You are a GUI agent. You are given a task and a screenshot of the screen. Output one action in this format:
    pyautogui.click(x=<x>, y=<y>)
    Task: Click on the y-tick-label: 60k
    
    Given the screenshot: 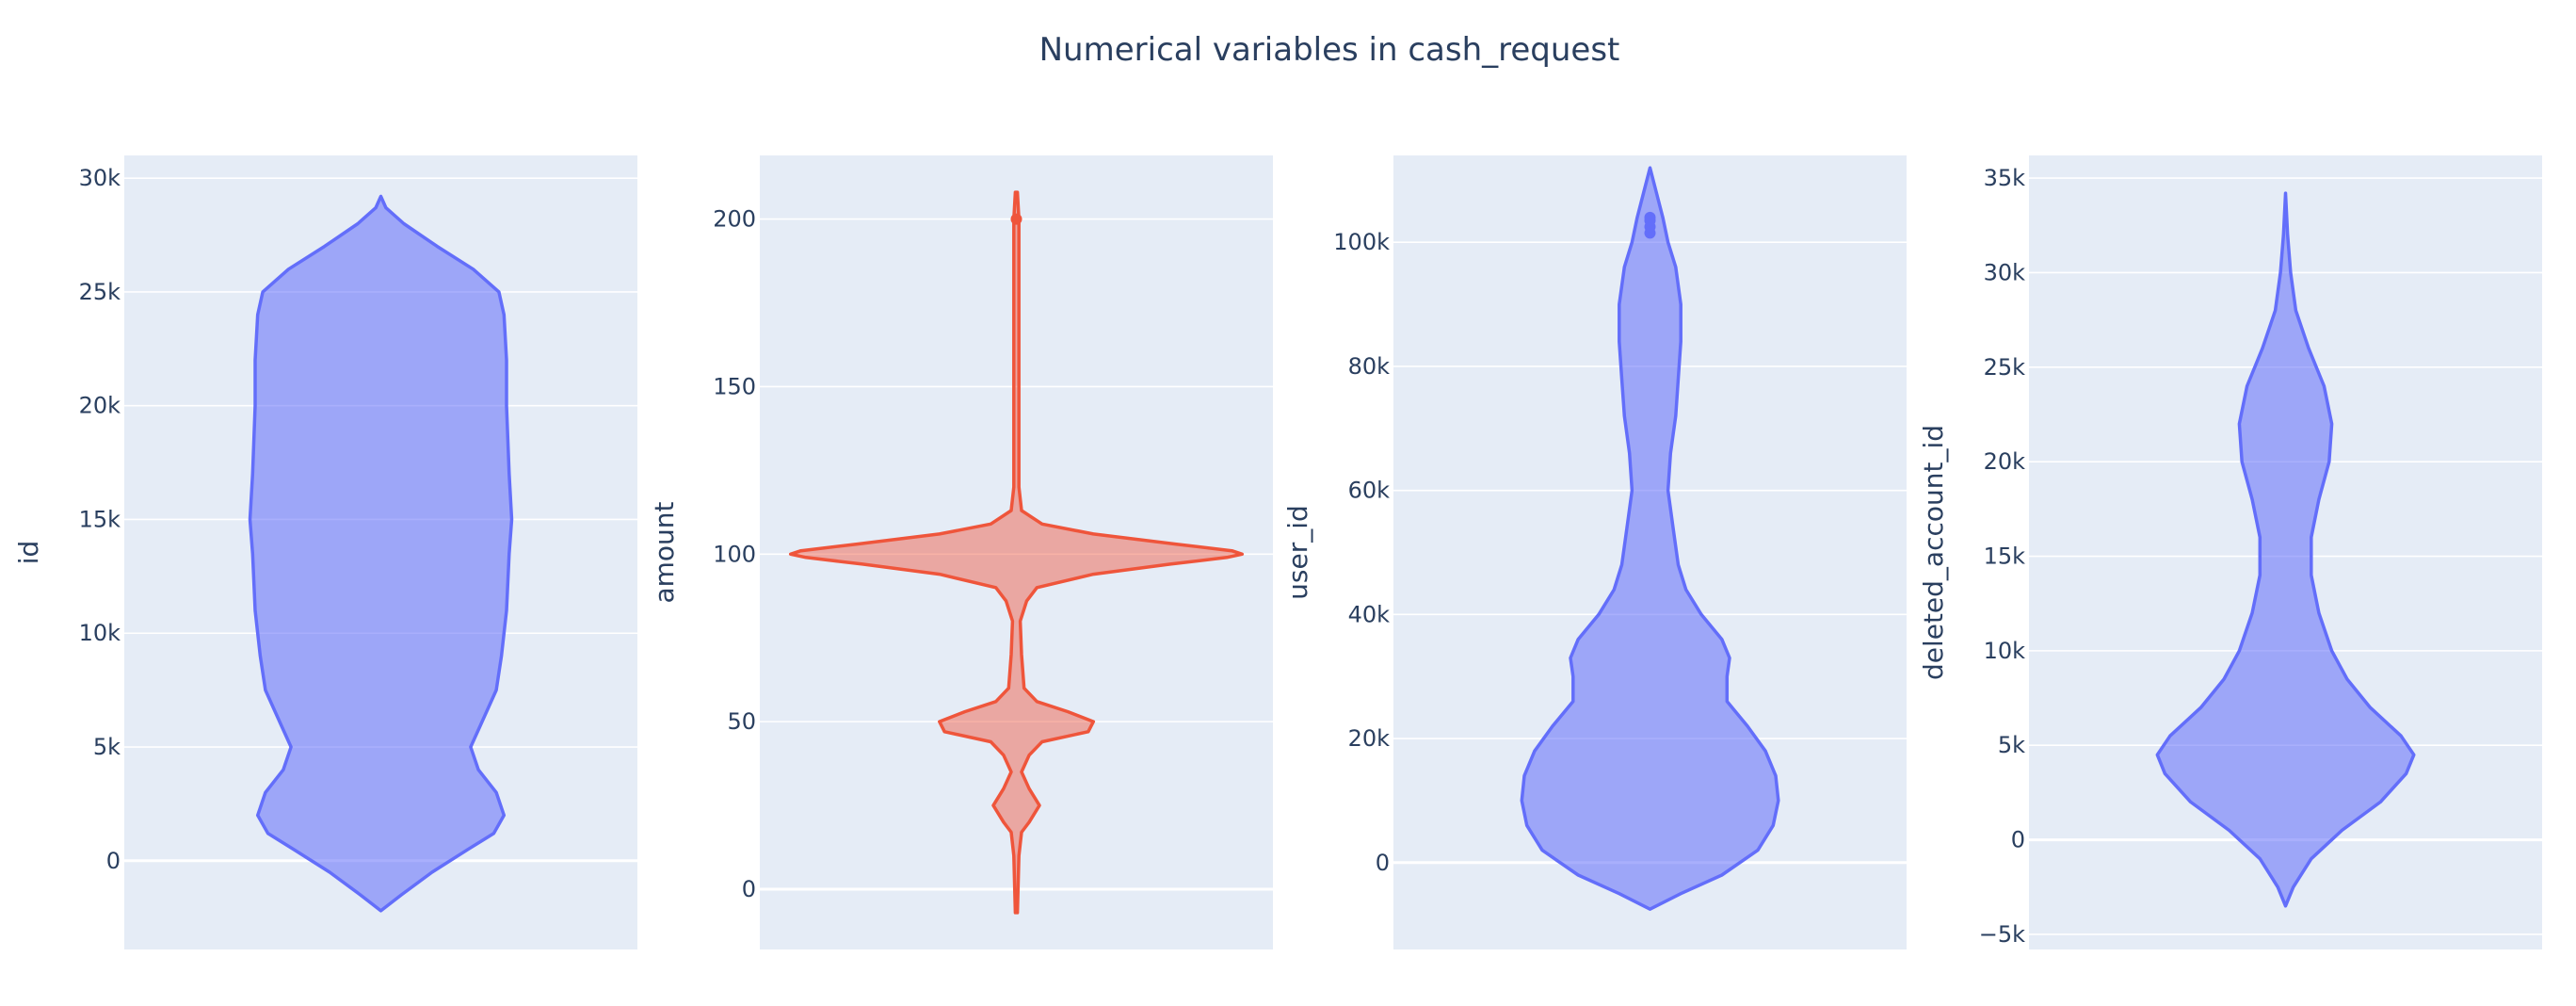 What is the action you would take?
    pyautogui.click(x=1369, y=491)
    